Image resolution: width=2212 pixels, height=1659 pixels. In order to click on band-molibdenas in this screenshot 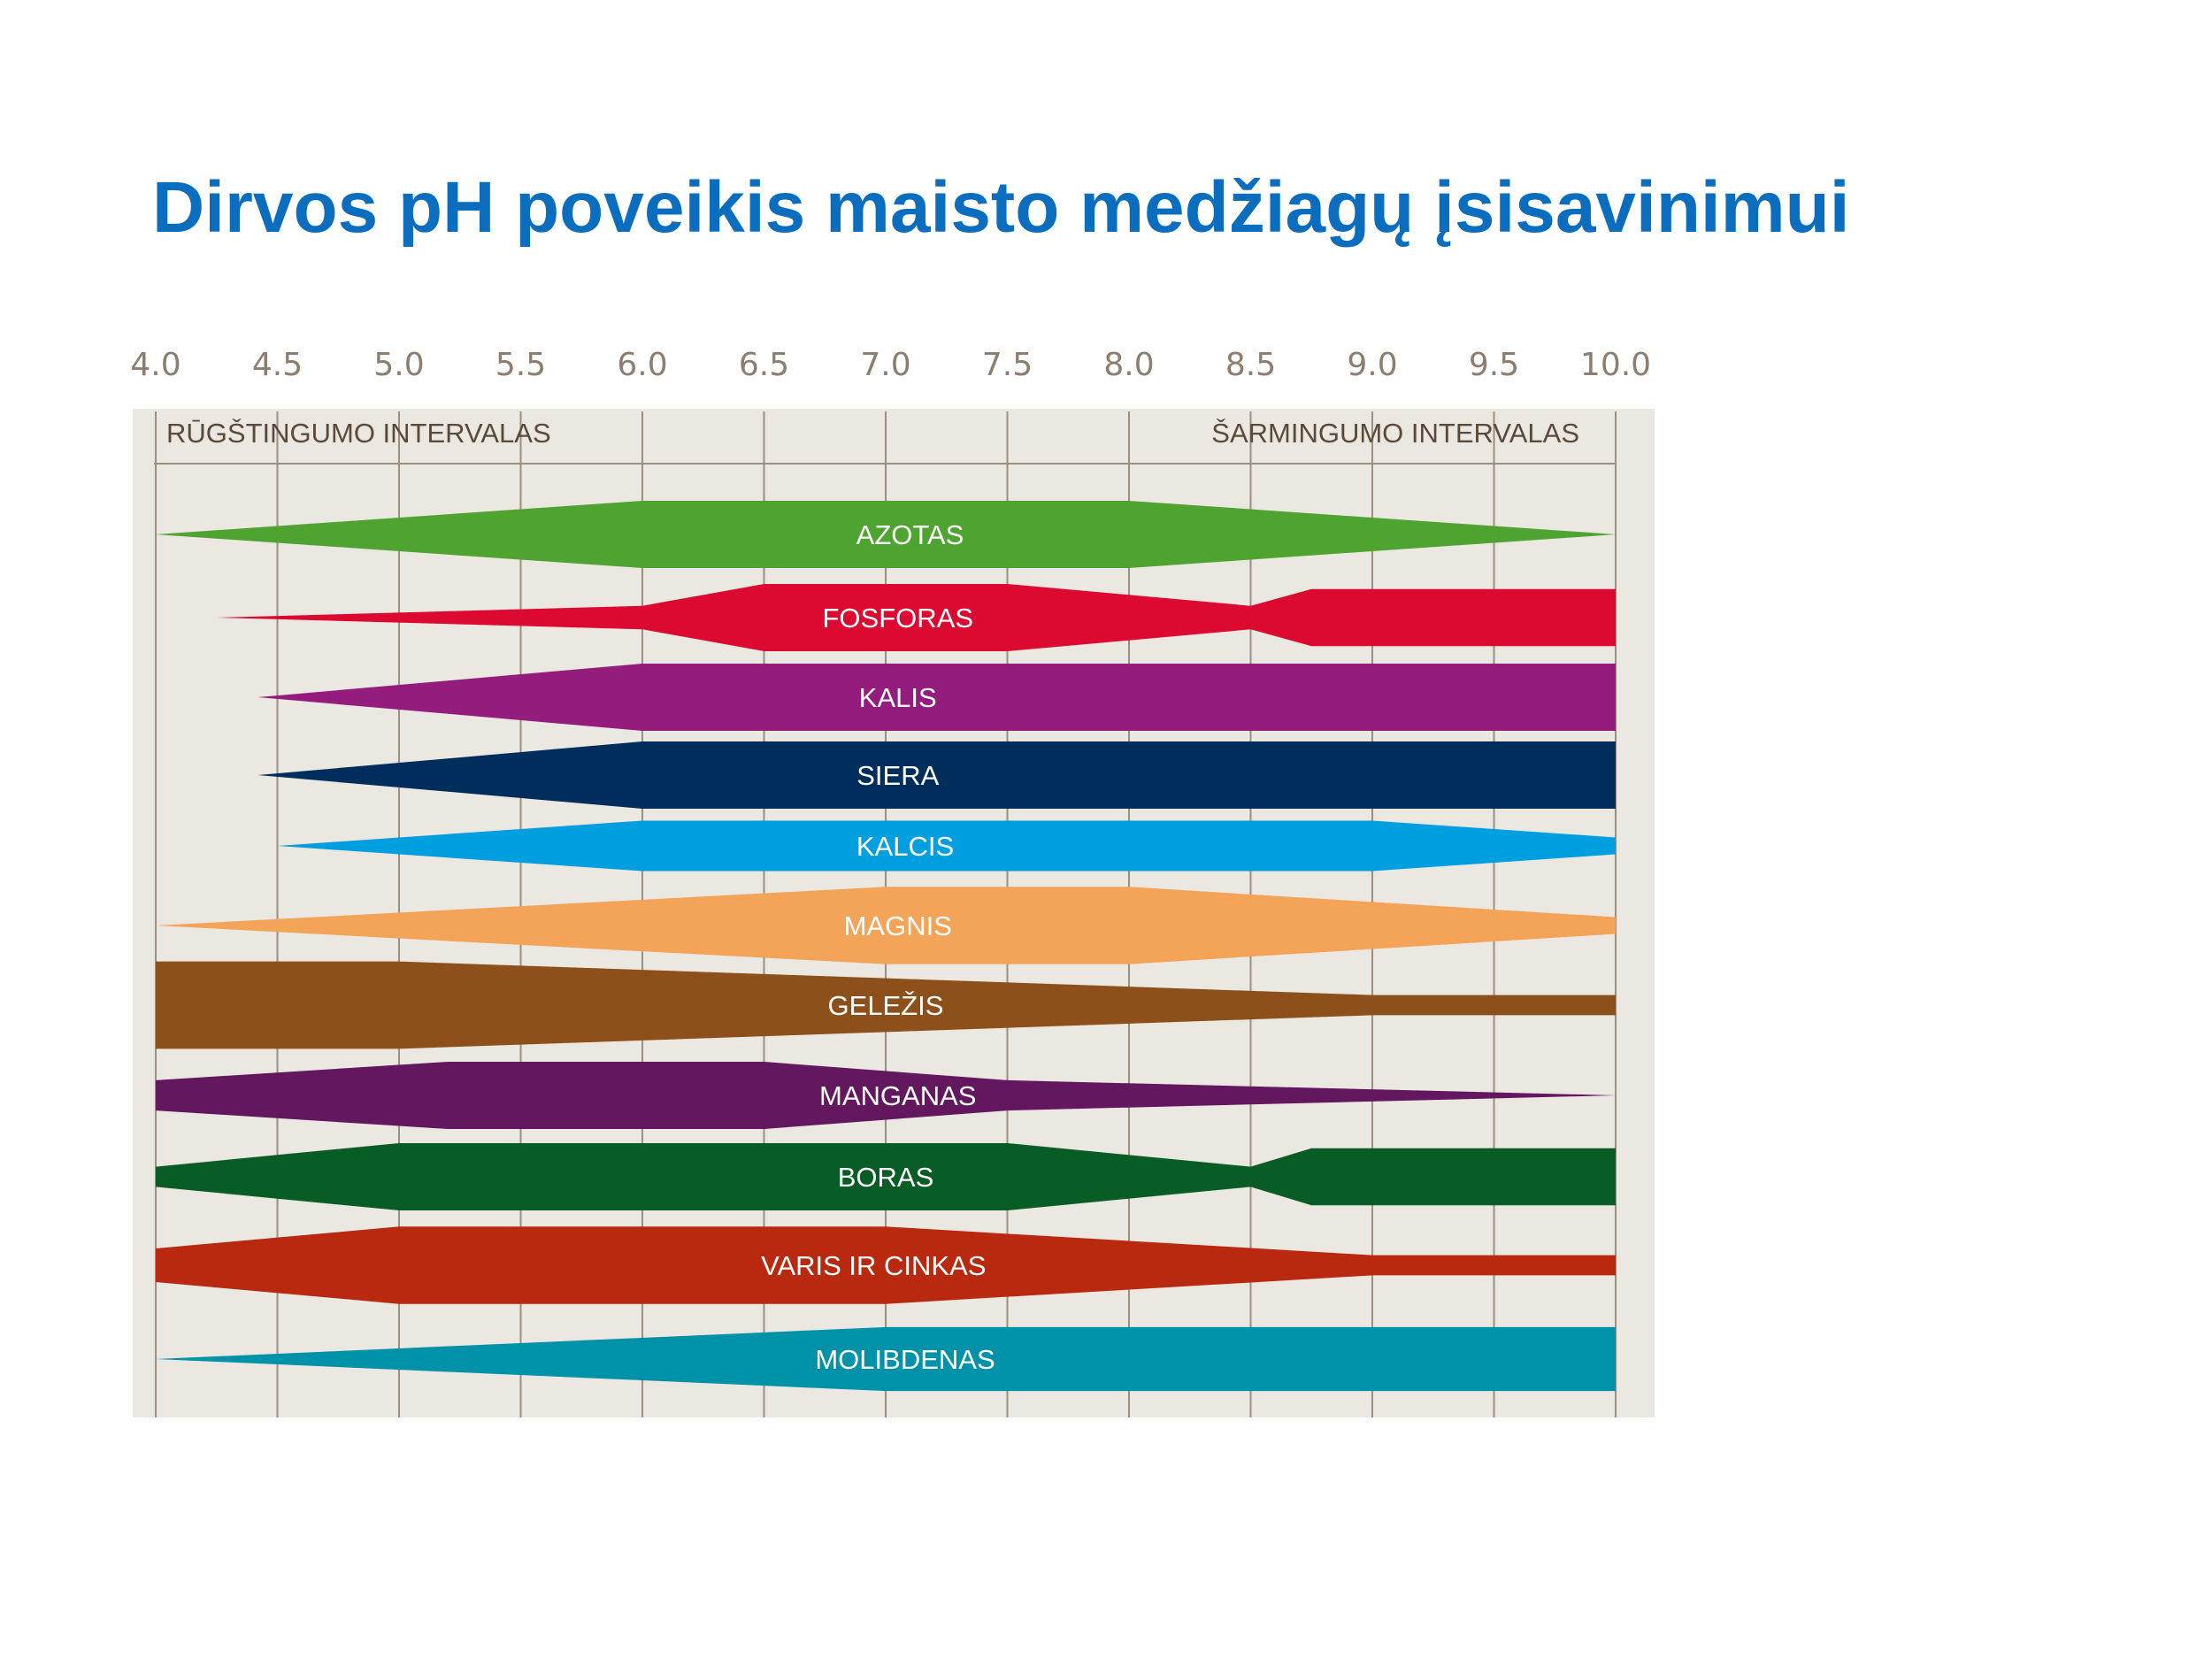, I will do `click(886, 1359)`.